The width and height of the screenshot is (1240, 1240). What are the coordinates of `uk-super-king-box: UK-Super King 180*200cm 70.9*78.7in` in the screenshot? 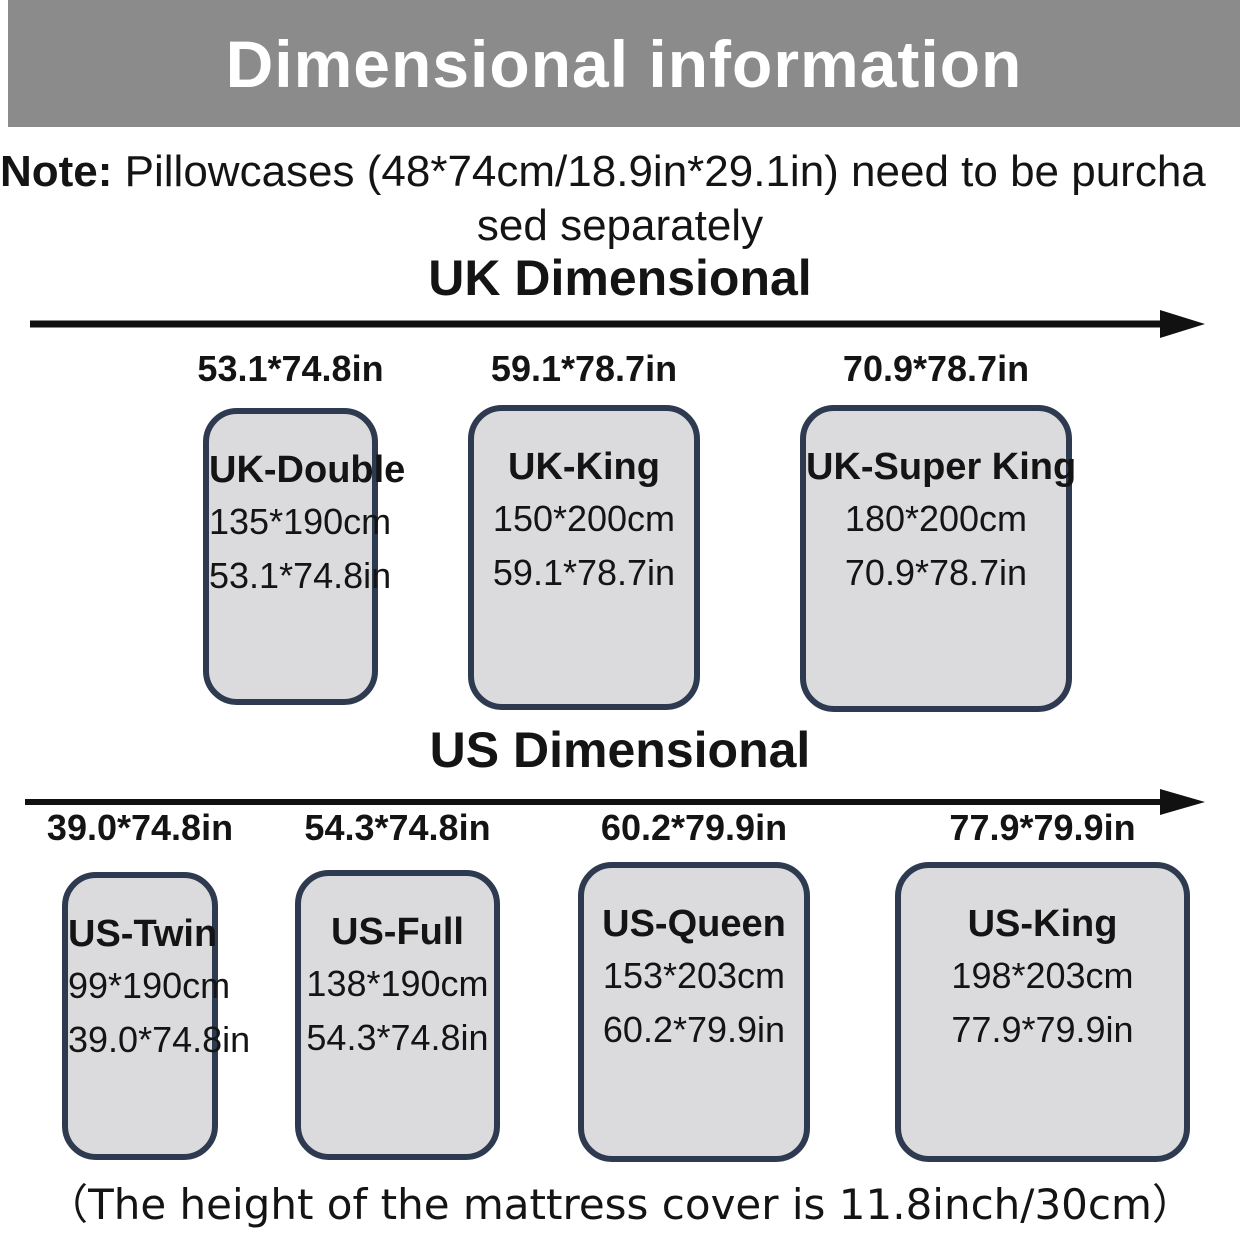 It's located at (938, 558).